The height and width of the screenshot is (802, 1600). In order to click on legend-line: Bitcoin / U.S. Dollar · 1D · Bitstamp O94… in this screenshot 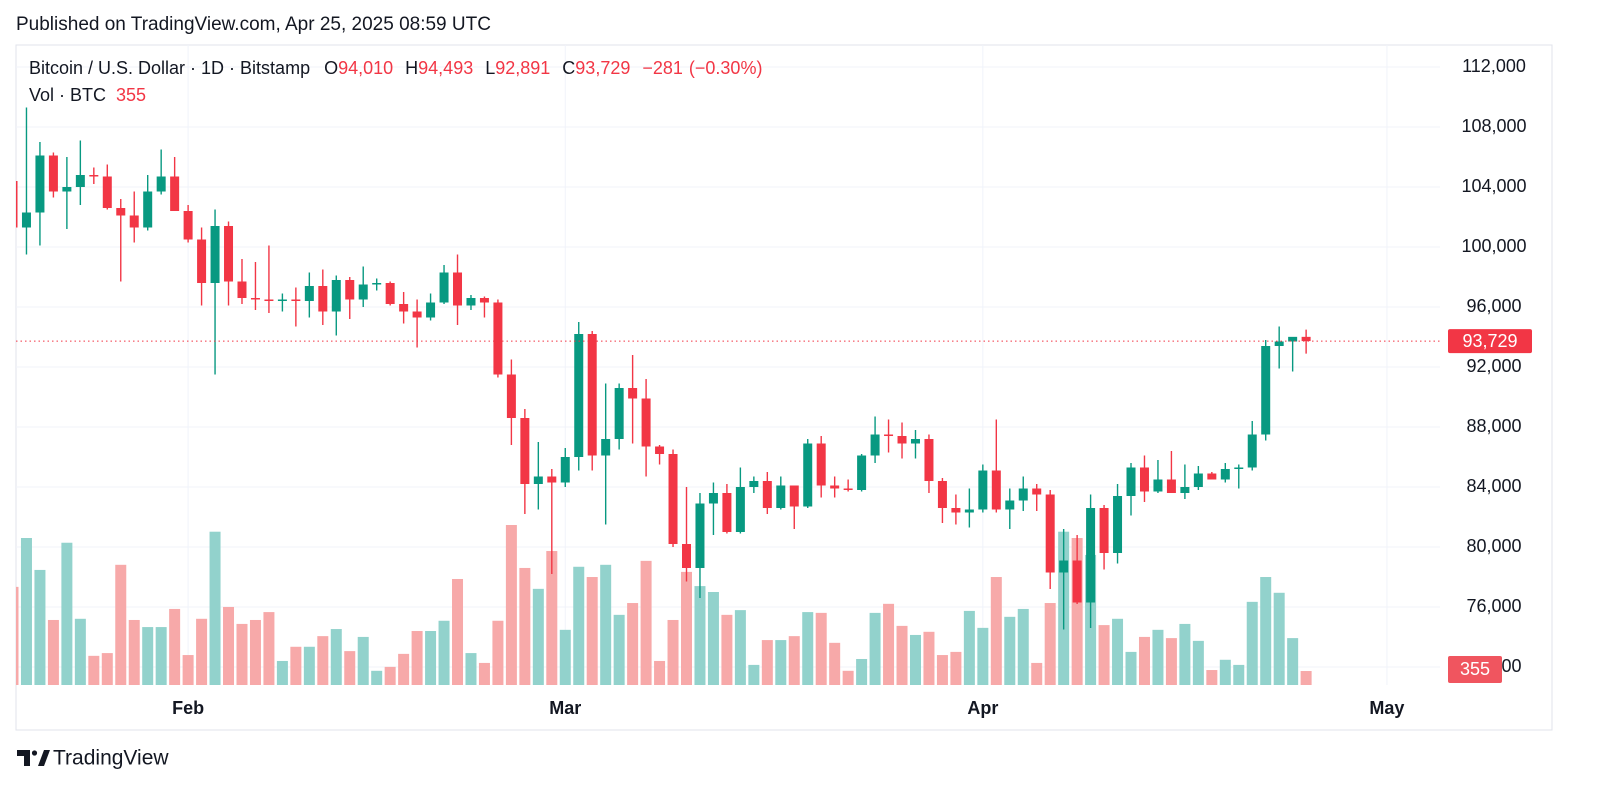, I will do `click(395, 68)`.